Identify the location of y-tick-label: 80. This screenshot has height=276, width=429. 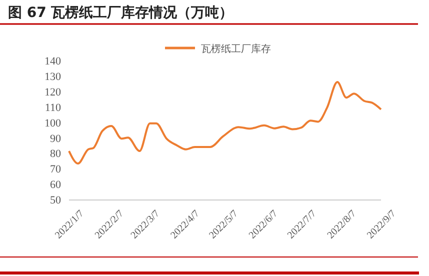
(56, 154).